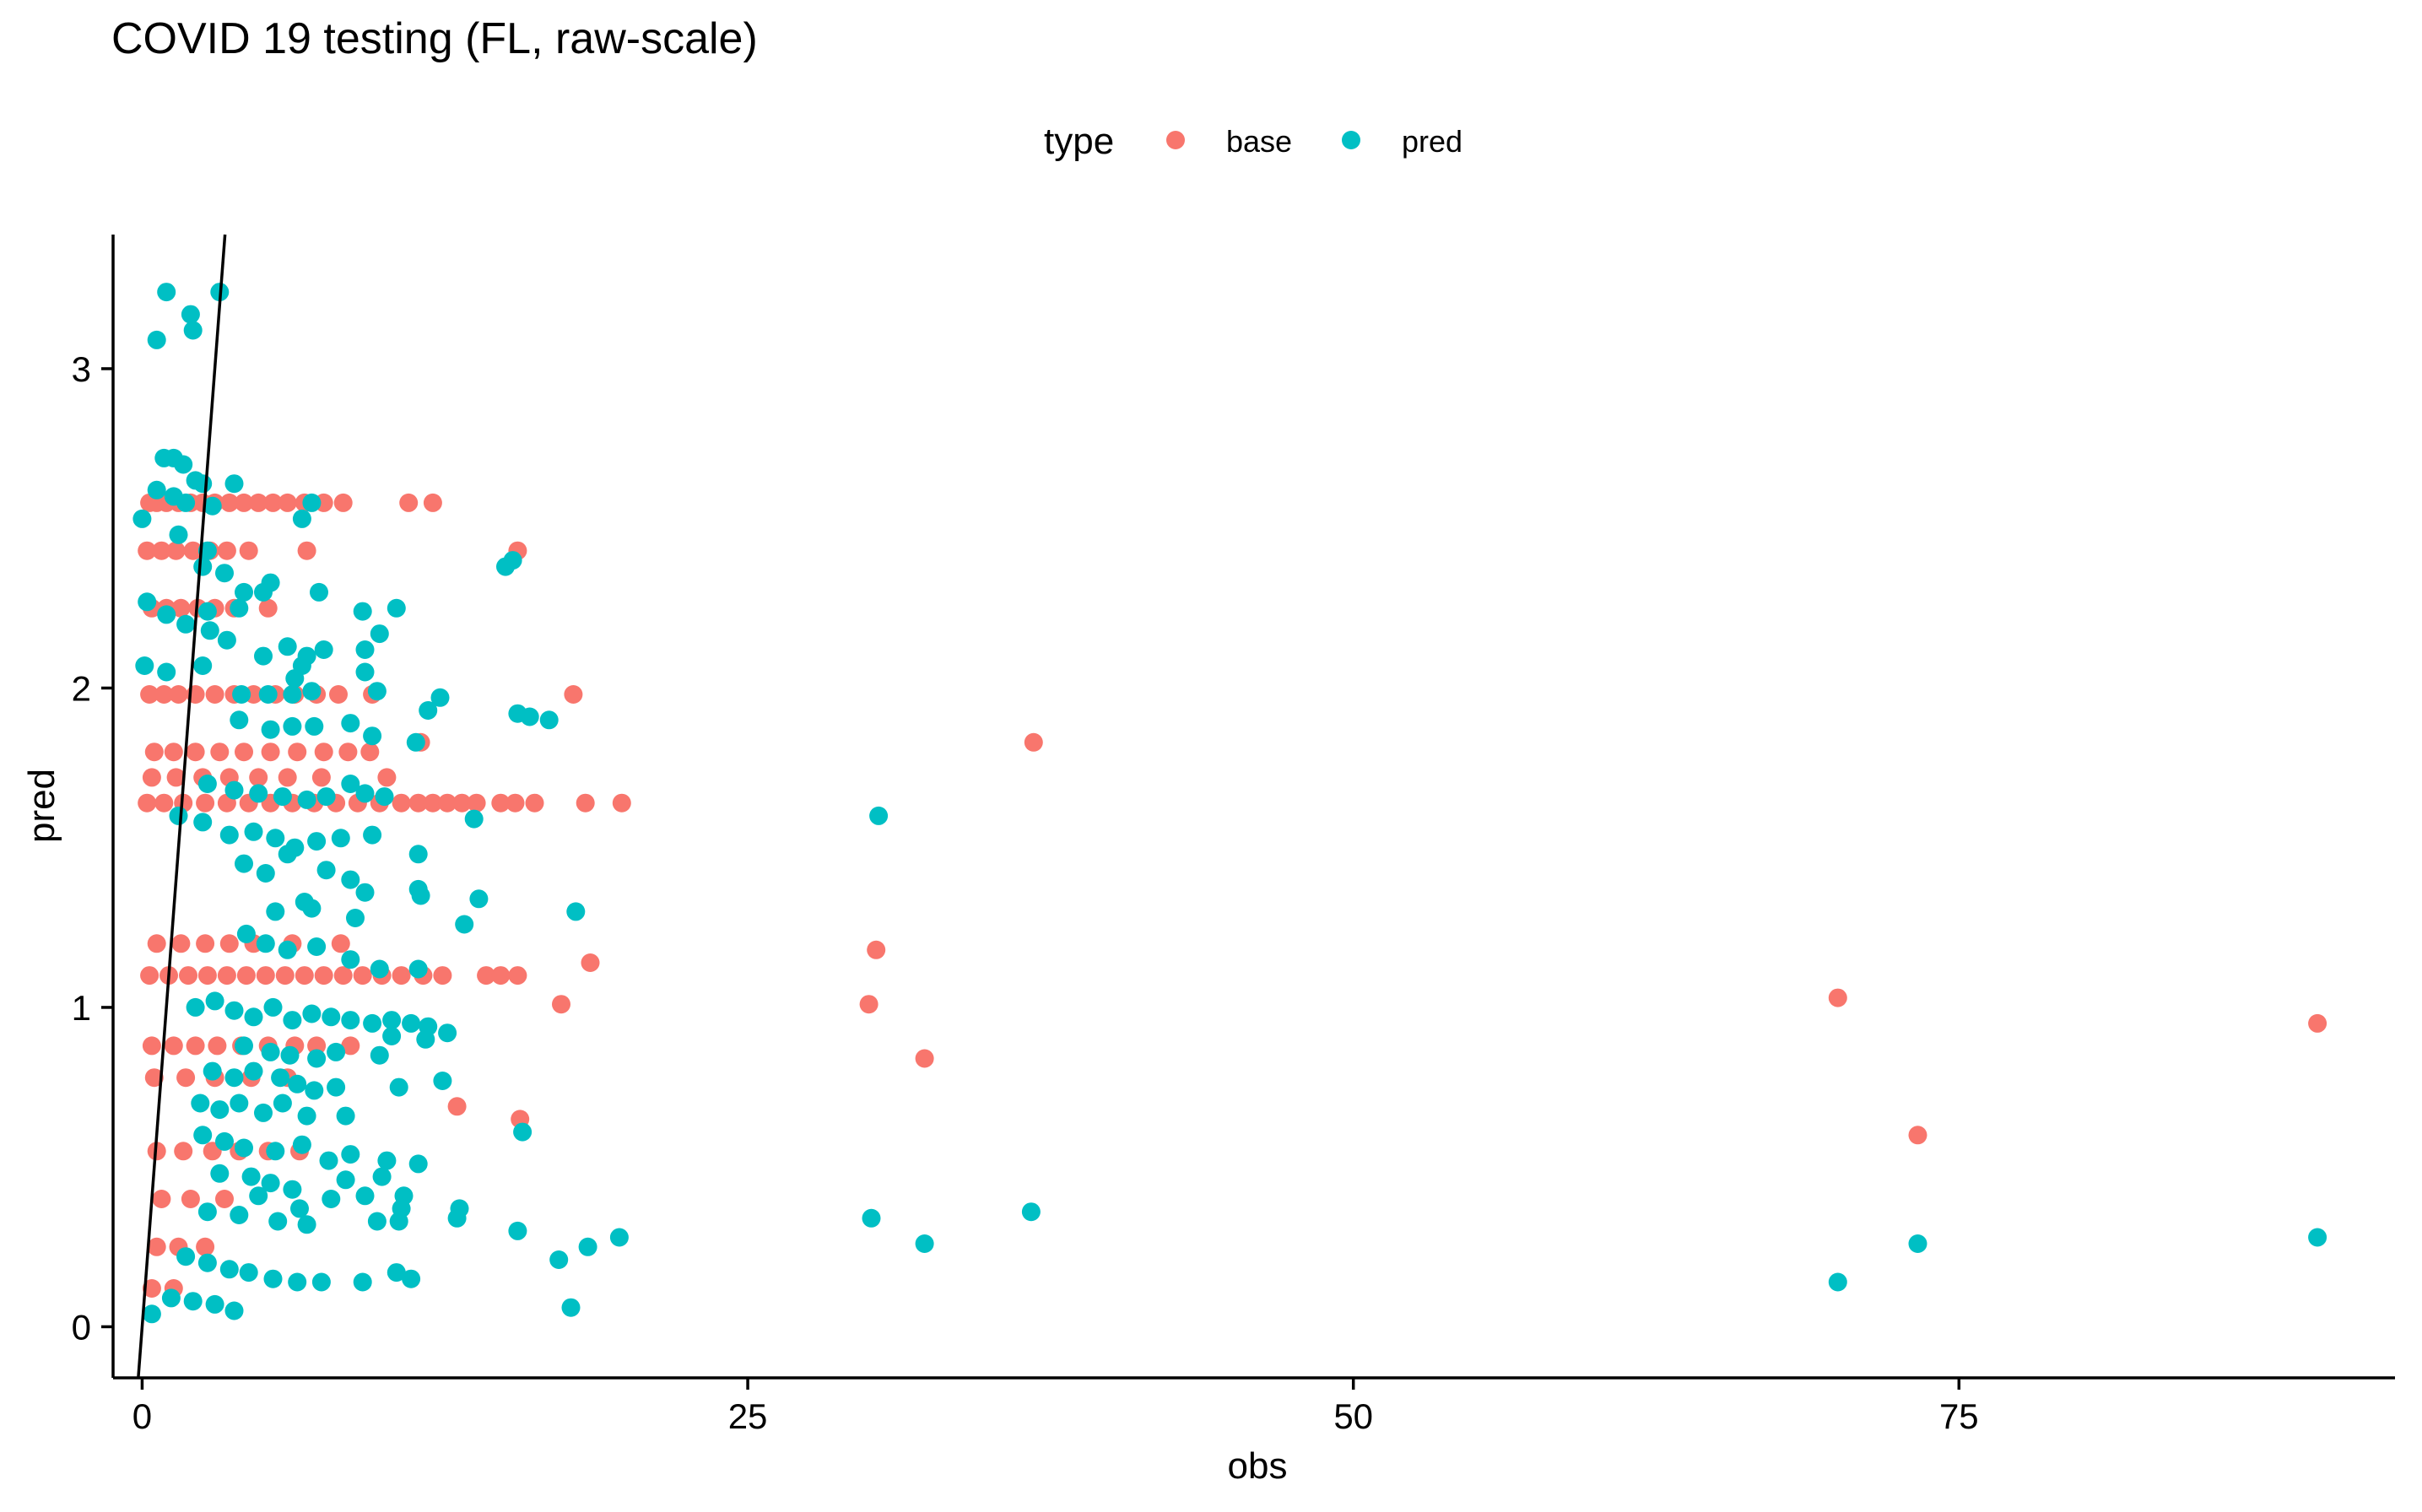 The image size is (2422, 1512). What do you see at coordinates (1353, 1416) in the screenshot?
I see `x-tick-label: 50` at bounding box center [1353, 1416].